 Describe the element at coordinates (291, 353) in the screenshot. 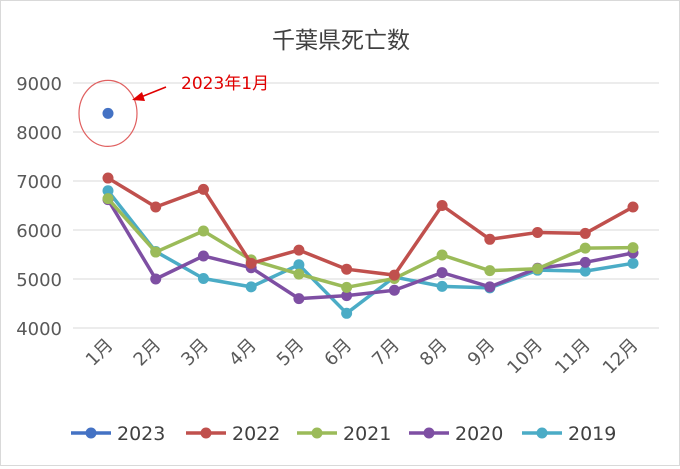

I see `x-tick-label: 5月` at that location.